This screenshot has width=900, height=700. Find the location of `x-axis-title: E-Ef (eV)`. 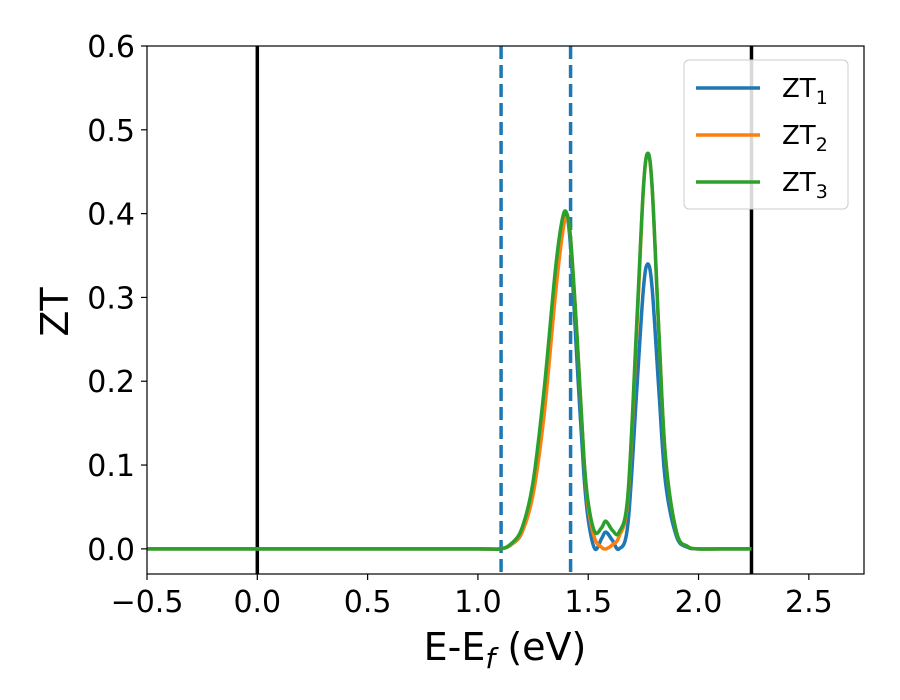

x-axis-title: E-Ef (eV) is located at coordinates (505, 650).